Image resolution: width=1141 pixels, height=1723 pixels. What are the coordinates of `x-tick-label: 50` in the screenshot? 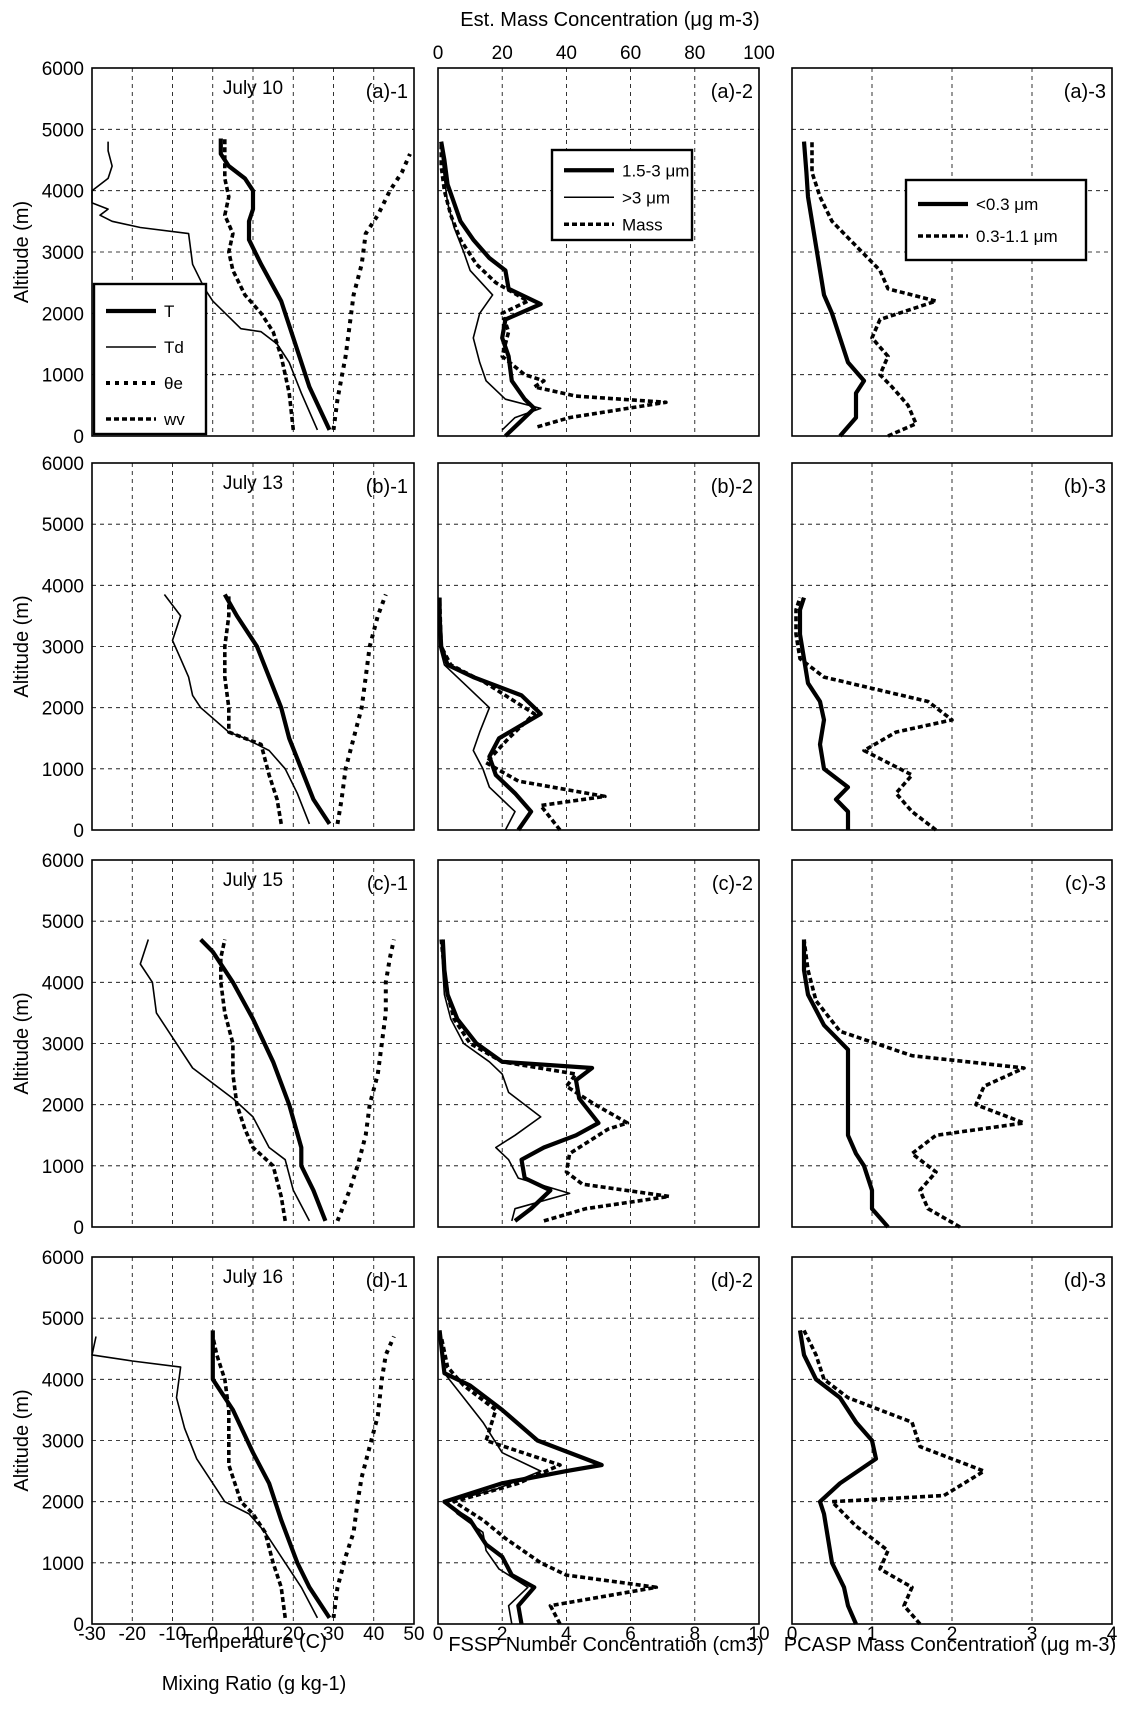 It's located at (413, 1634).